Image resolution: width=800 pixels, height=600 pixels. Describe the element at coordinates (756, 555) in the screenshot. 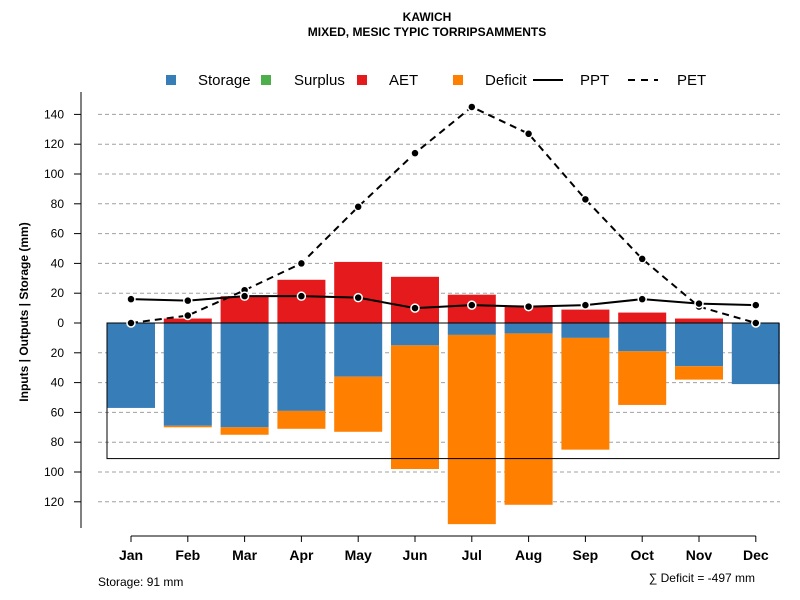

I see `x-tick-label: Dec` at that location.